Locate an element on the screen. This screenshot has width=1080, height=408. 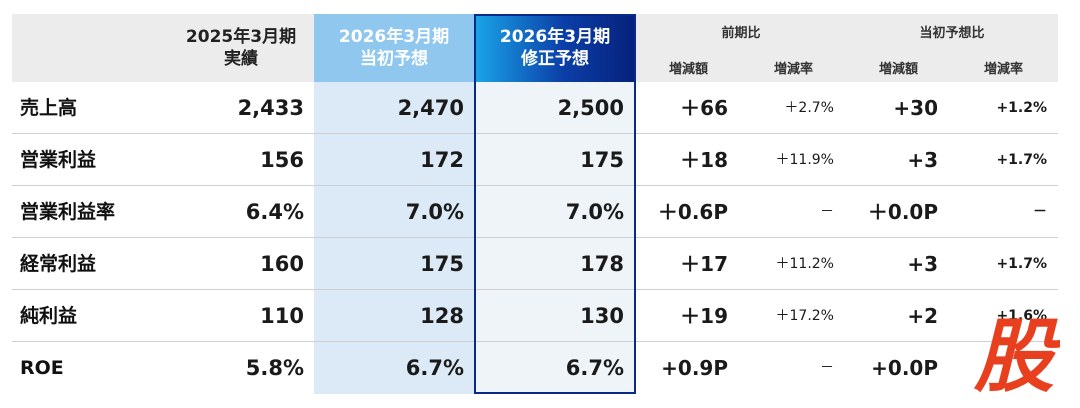
value-2026-revised: 130 is located at coordinates (602, 316).